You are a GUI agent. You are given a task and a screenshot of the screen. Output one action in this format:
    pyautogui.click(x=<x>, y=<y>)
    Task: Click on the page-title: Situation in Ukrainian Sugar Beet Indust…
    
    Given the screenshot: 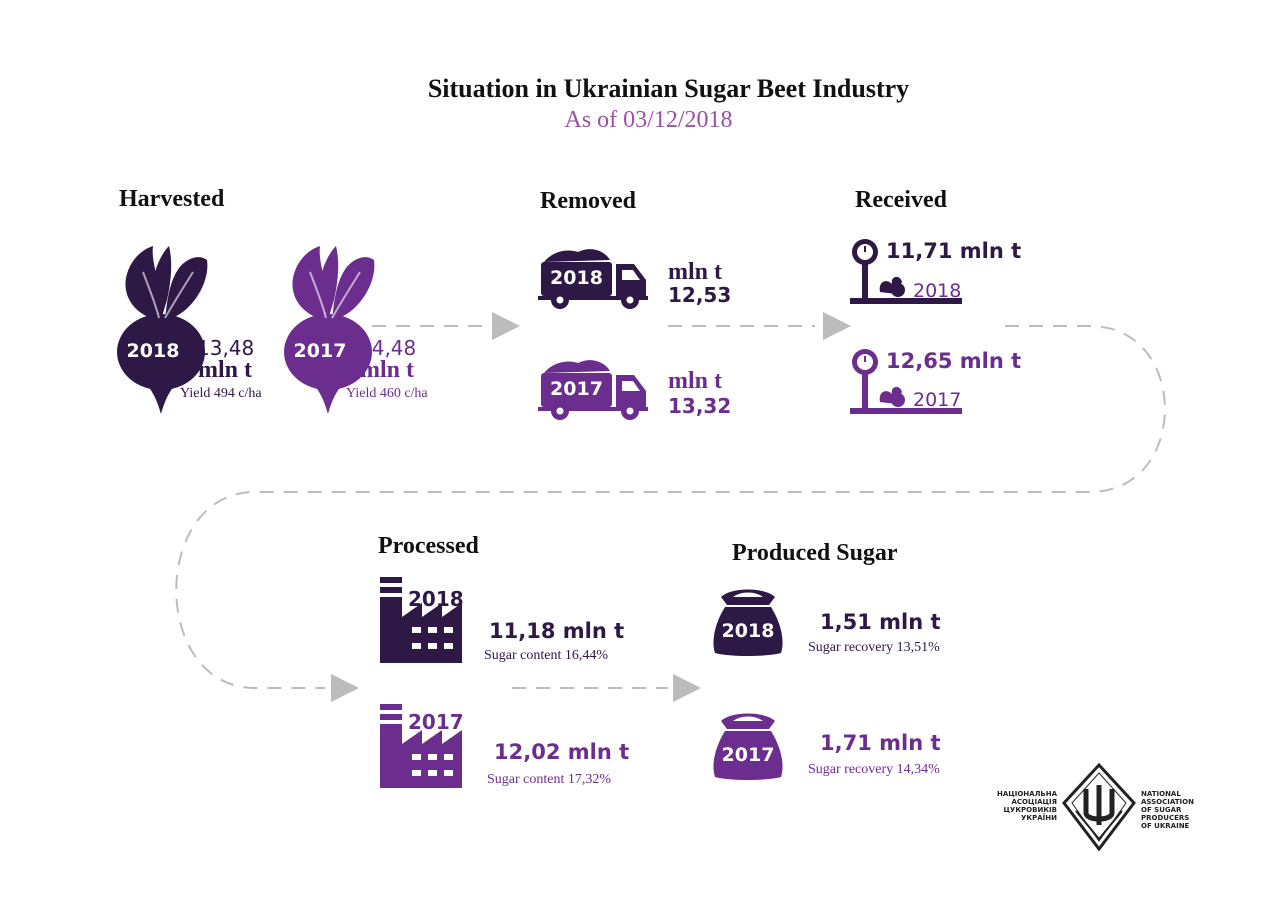 What is the action you would take?
    pyautogui.click(x=668, y=88)
    